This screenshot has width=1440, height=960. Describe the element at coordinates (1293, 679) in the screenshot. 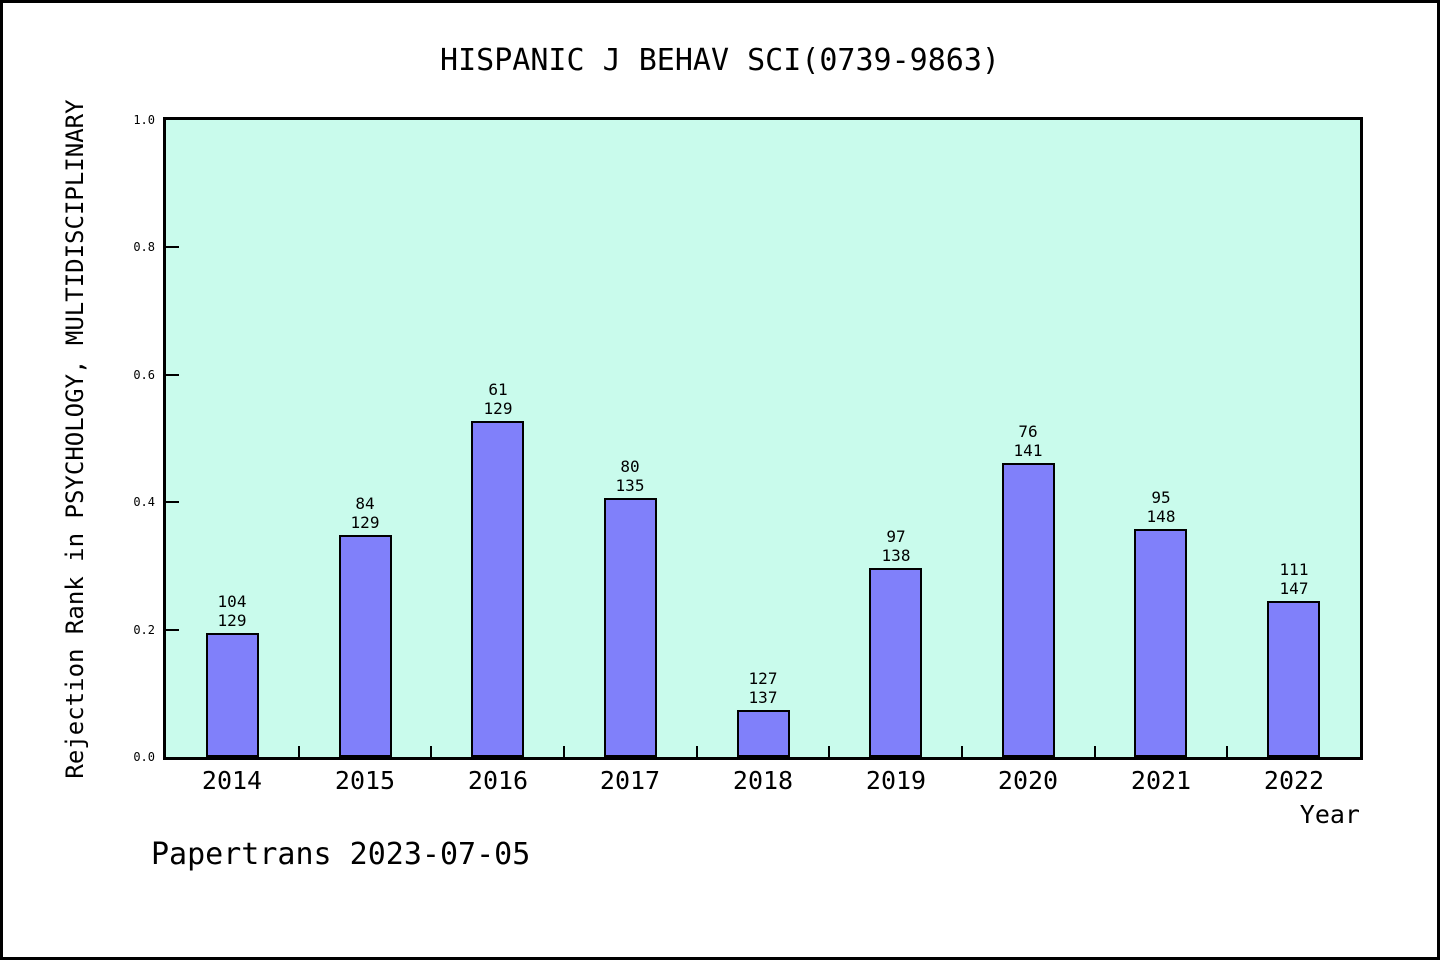

I see `bar-2022` at that location.